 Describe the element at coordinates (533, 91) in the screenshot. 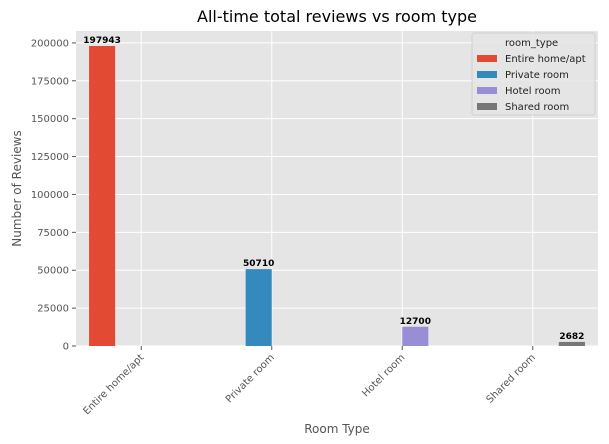

I see `legend-label: Hotel room` at that location.